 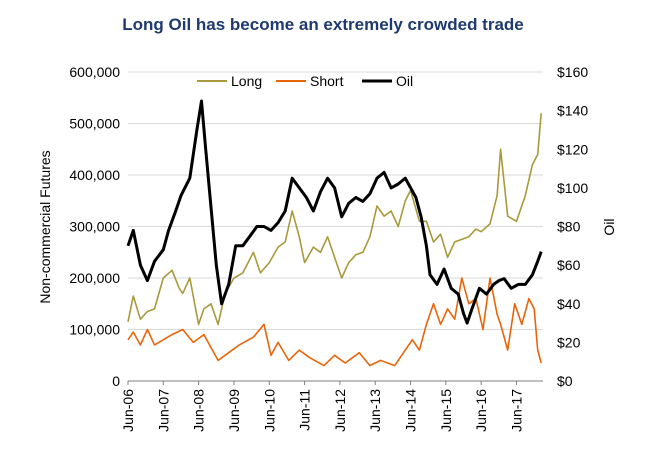 I want to click on y-right-tick-label: $140, so click(x=572, y=111).